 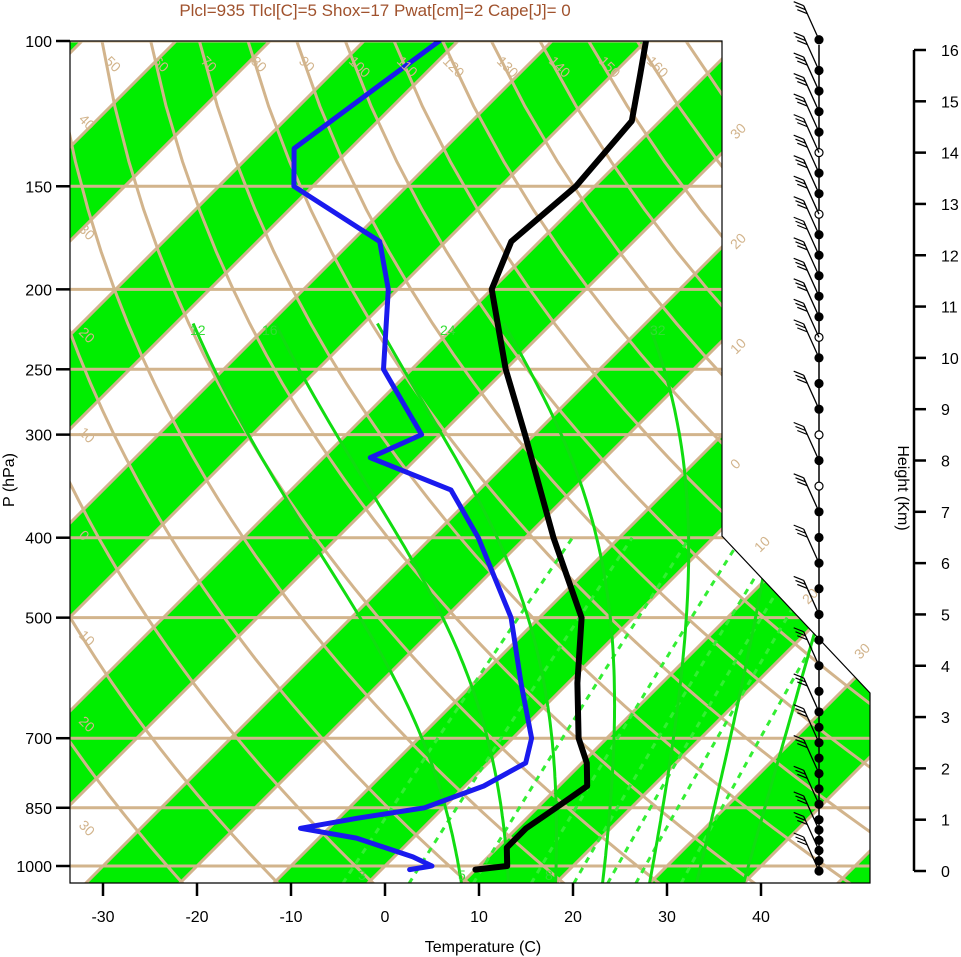 What do you see at coordinates (950, 51) in the screenshot?
I see `height-tick-label: 16` at bounding box center [950, 51].